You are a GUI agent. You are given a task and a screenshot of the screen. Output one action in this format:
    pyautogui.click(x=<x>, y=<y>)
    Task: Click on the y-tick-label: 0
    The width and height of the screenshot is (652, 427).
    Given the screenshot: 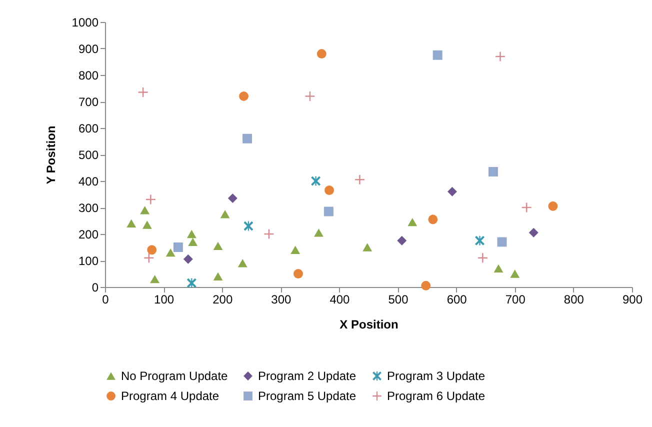 What is the action you would take?
    pyautogui.click(x=95, y=287)
    